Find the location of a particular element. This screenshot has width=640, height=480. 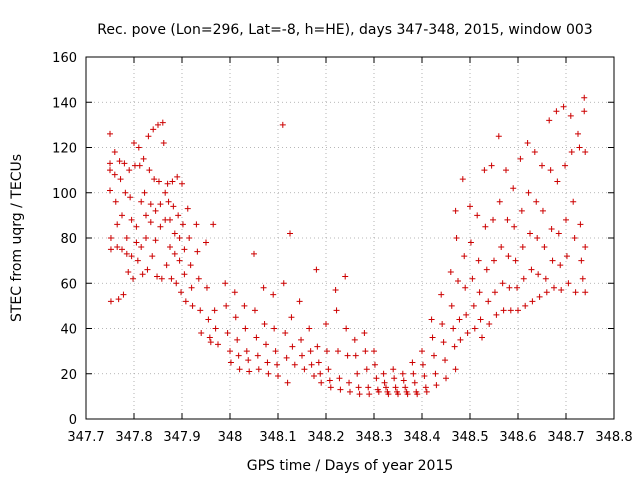

x-tick-label: 347.8 is located at coordinates (133, 437).